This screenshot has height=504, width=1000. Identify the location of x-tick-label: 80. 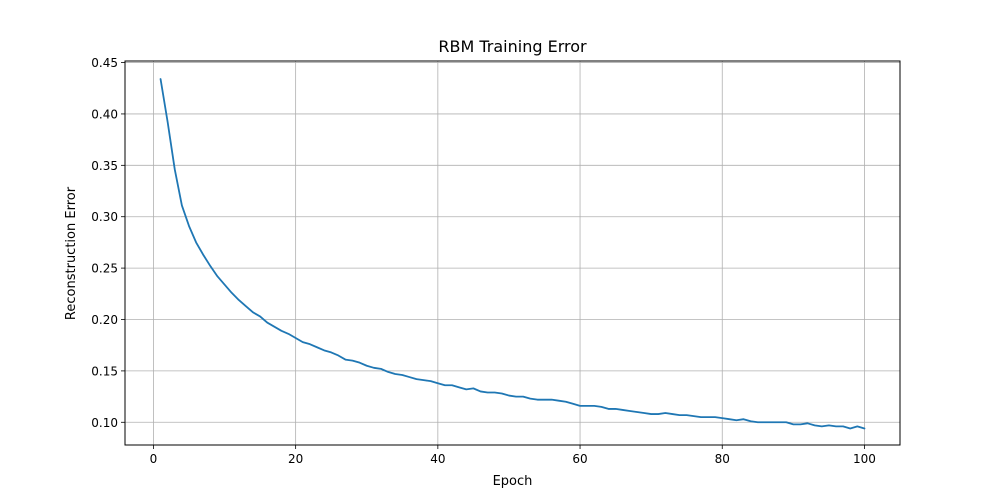
(722, 459).